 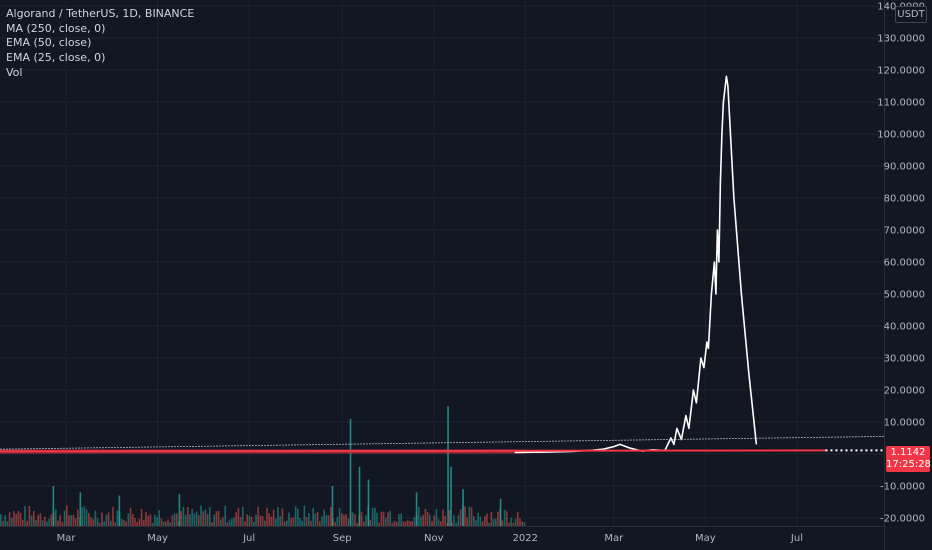 What do you see at coordinates (911, 14) in the screenshot?
I see `currency-label: USDT` at bounding box center [911, 14].